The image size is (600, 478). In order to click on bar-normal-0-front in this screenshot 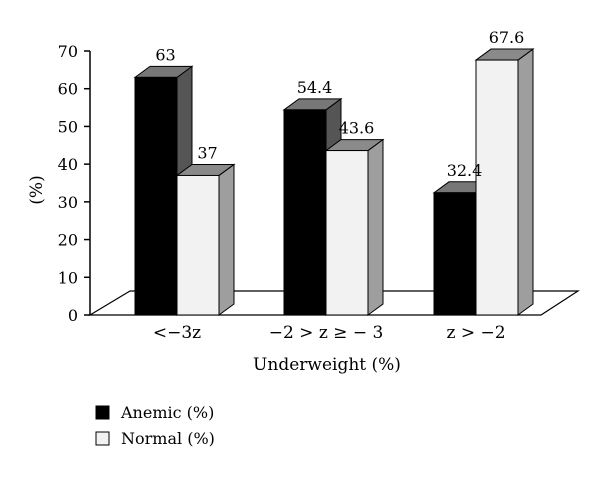, I will do `click(198, 245)`.